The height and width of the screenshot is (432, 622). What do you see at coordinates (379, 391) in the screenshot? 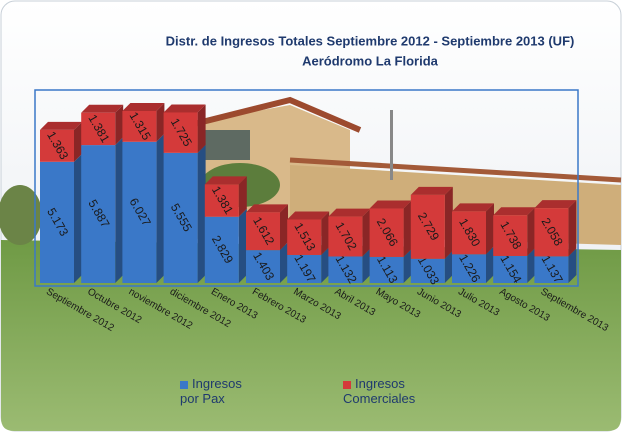
I see `legend-label: Ingresos Comerciales` at bounding box center [379, 391].